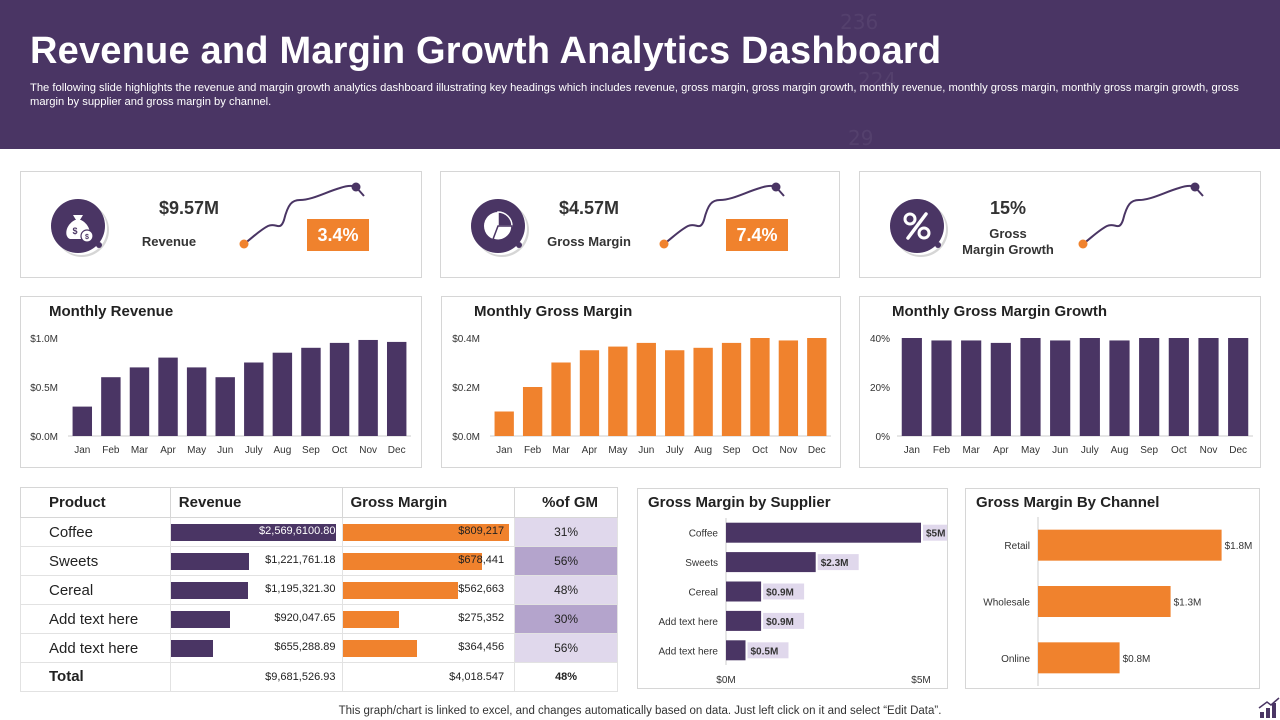 The width and height of the screenshot is (1280, 720). I want to click on kpi-label: Gross Margin Growth, so click(1008, 242).